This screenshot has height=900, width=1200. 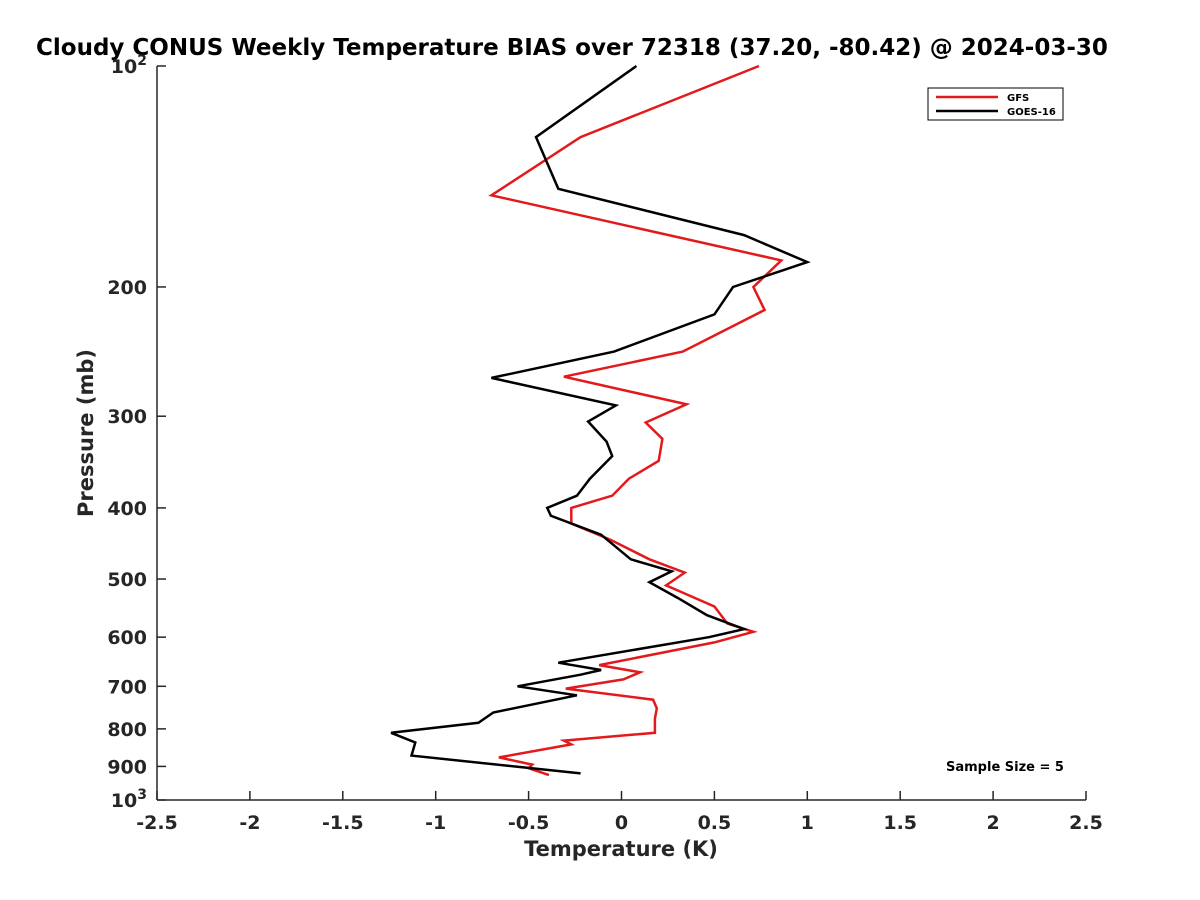 What do you see at coordinates (1031, 112) in the screenshot?
I see `legend-label-goes16: GOES-16` at bounding box center [1031, 112].